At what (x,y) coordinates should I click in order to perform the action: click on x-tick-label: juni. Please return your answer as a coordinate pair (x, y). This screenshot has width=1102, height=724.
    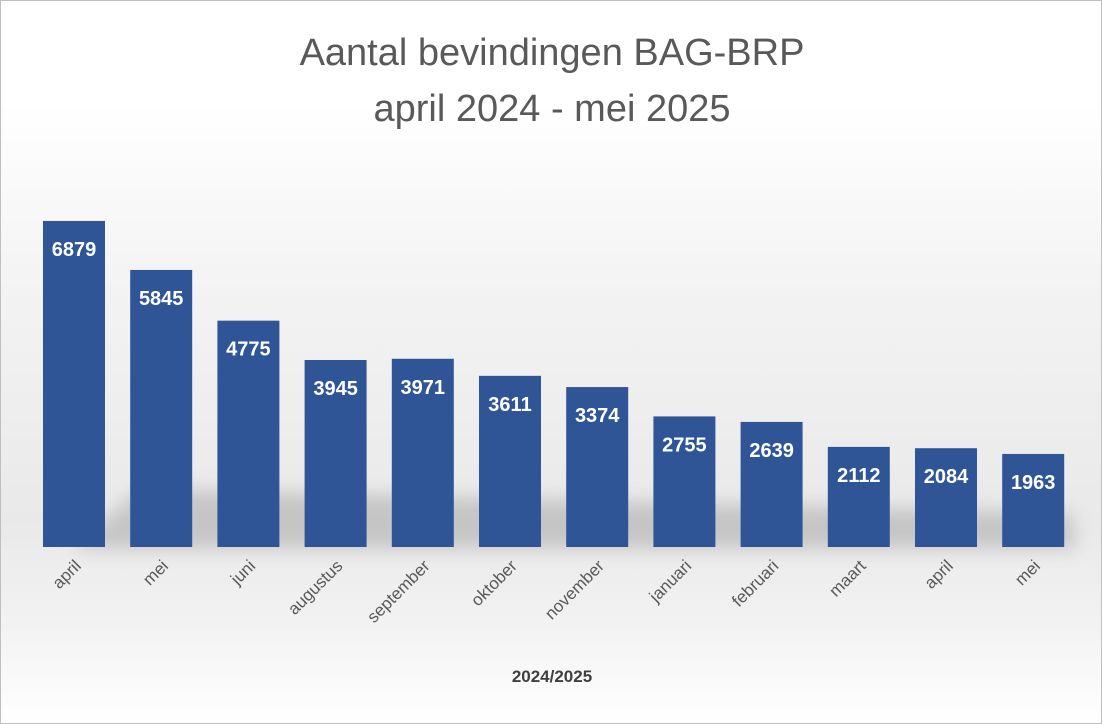
    Looking at the image, I should click on (242, 572).